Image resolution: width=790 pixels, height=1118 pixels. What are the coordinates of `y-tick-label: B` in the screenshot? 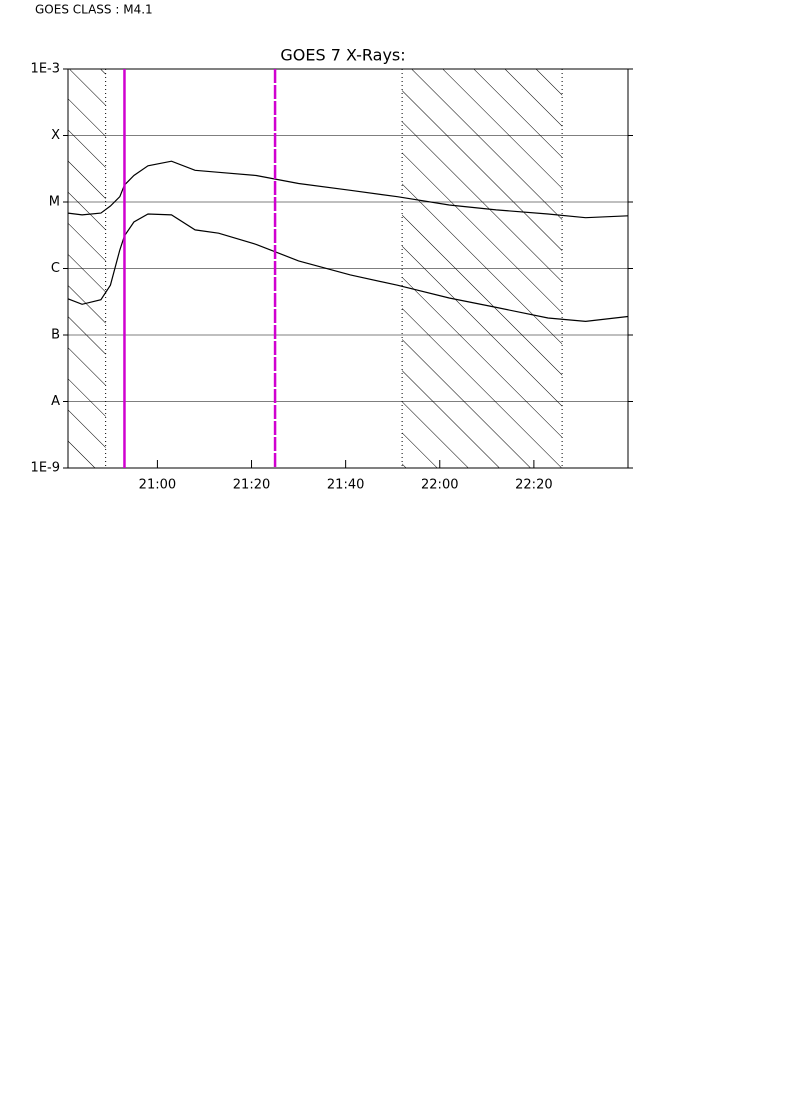 It's located at (55, 335).